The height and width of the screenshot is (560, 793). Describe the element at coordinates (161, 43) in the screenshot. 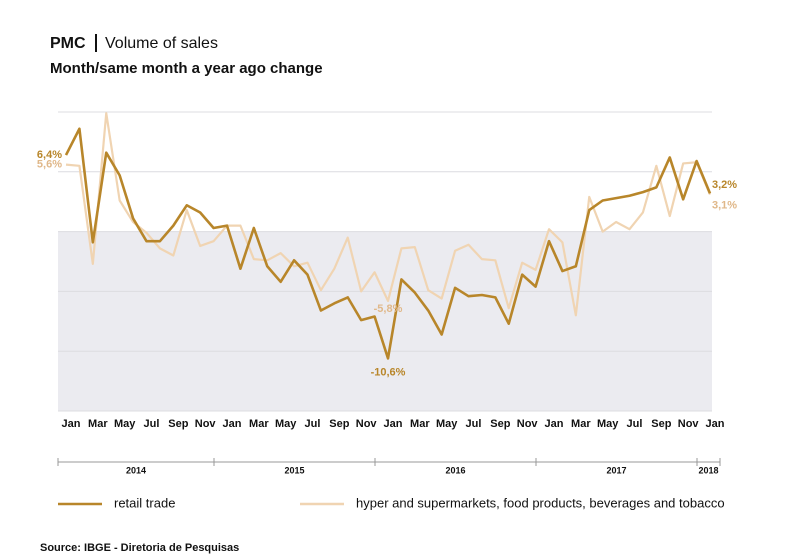

I see `chart-title-suffix: Volume of sales` at that location.